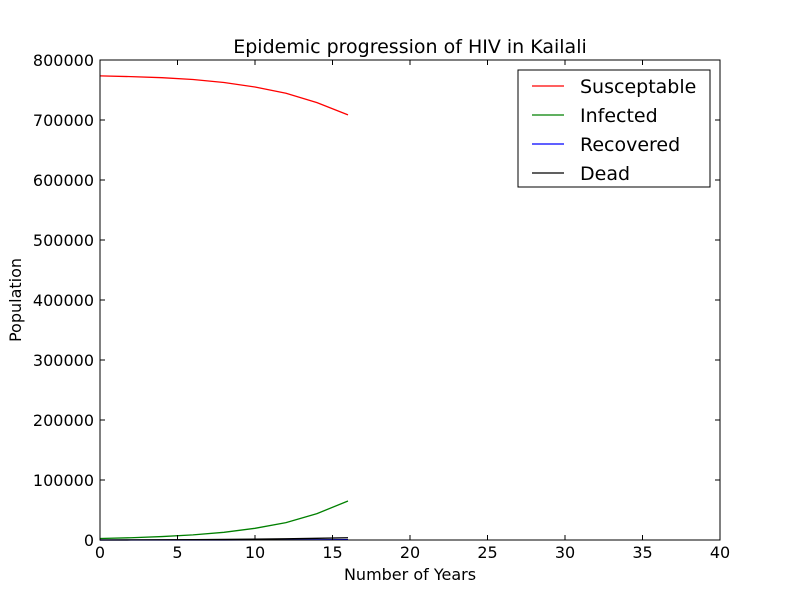 This screenshot has height=600, width=800. What do you see at coordinates (720, 552) in the screenshot?
I see `x-tick-label: 40` at bounding box center [720, 552].